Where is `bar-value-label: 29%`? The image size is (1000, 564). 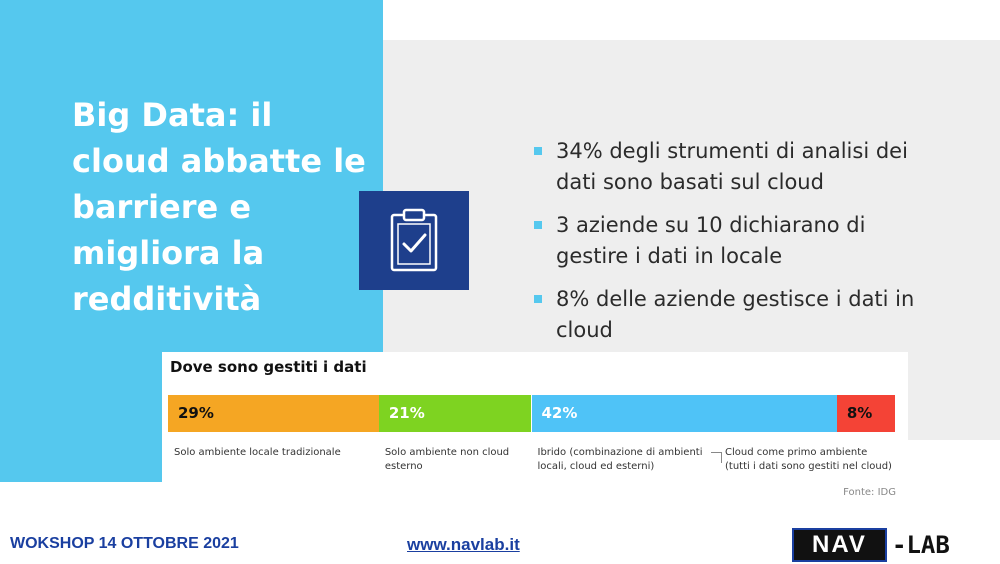 bar-value-label: 29% is located at coordinates (196, 413).